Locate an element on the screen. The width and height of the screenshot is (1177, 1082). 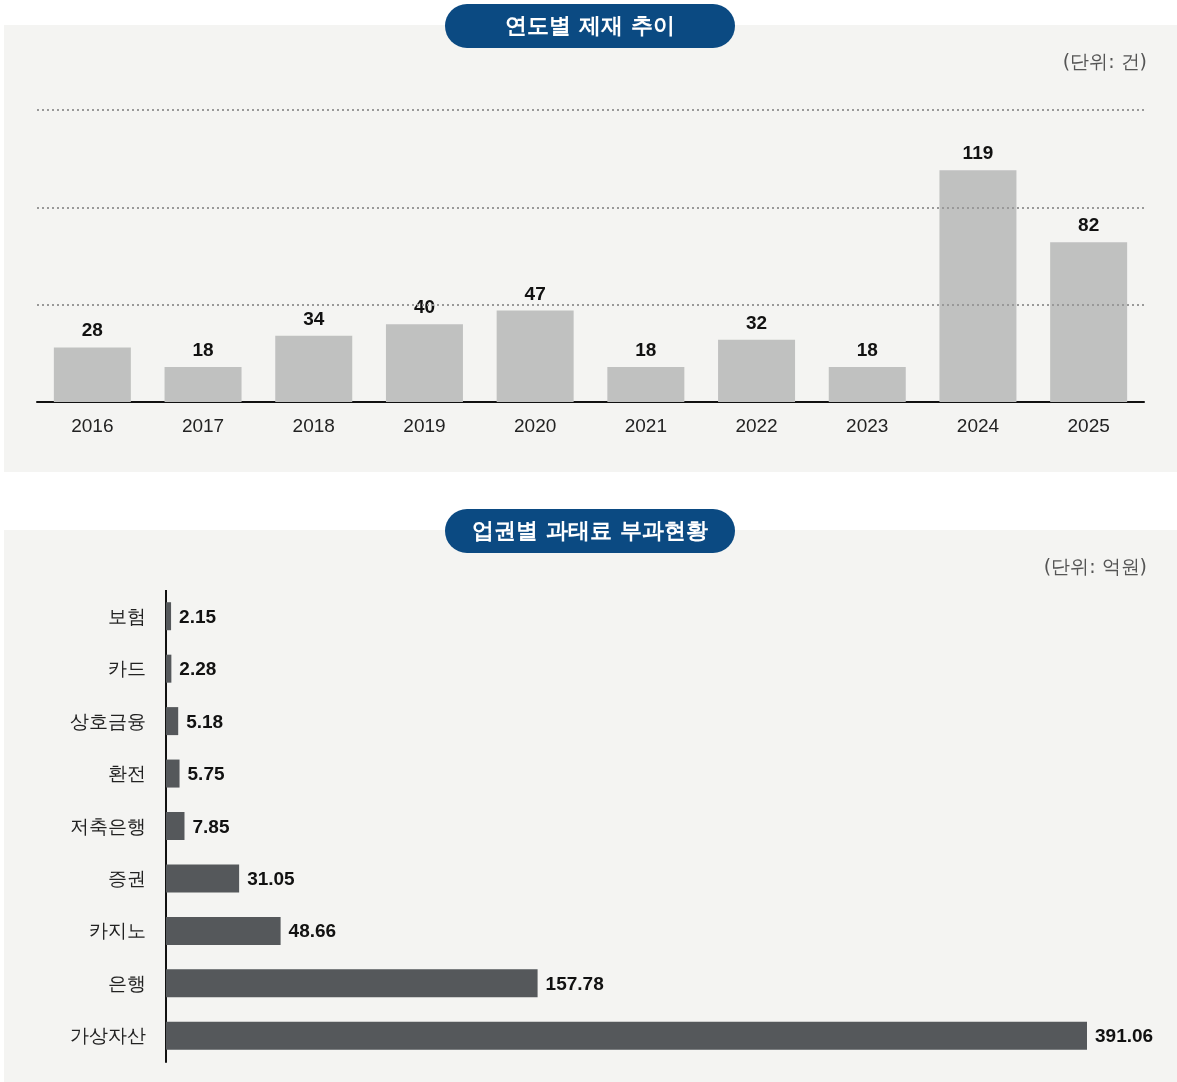
text: (단위: 억원) is located at coordinates (1095, 566).